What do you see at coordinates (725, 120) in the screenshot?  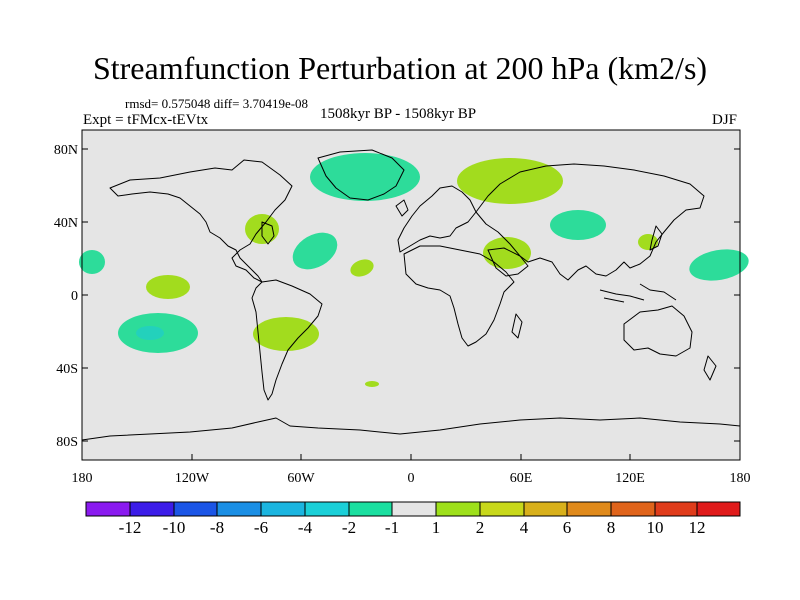 I see `season-label: DJF` at bounding box center [725, 120].